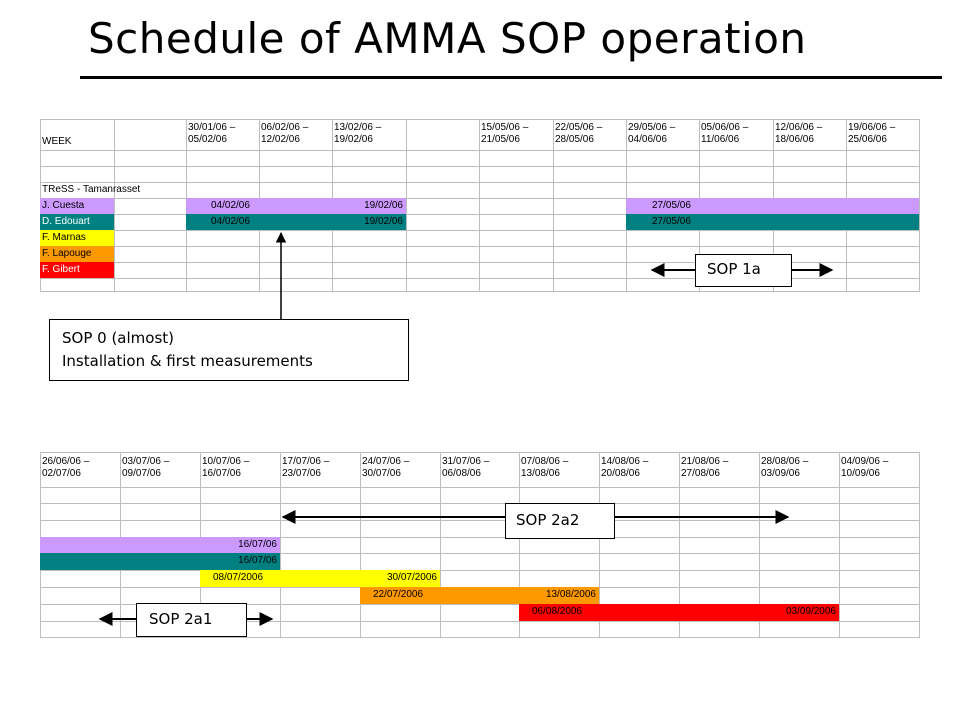 The width and height of the screenshot is (960, 720). I want to click on schedule-bar: 08/07/2006 30/07/2006, so click(320, 578).